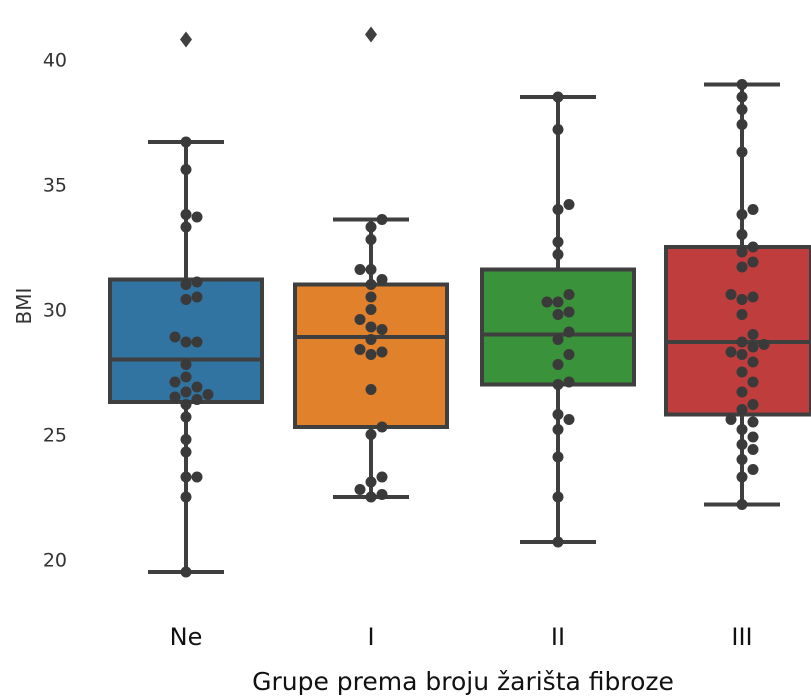 Image resolution: width=811 pixels, height=697 pixels. What do you see at coordinates (55, 436) in the screenshot?
I see `y-tick-label: 25` at bounding box center [55, 436].